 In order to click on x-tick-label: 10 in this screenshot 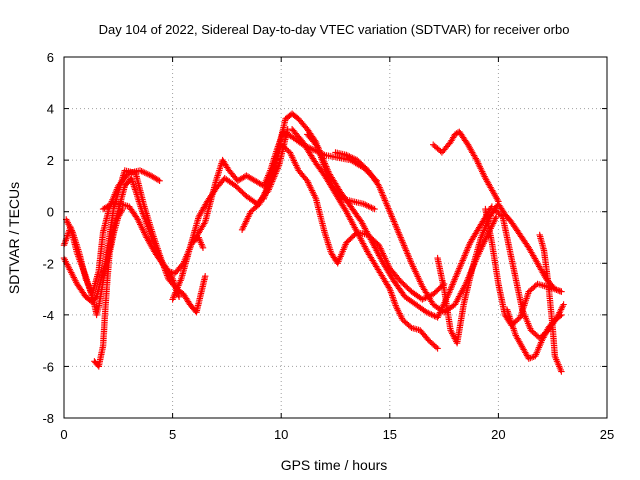, I will do `click(281, 434)`.